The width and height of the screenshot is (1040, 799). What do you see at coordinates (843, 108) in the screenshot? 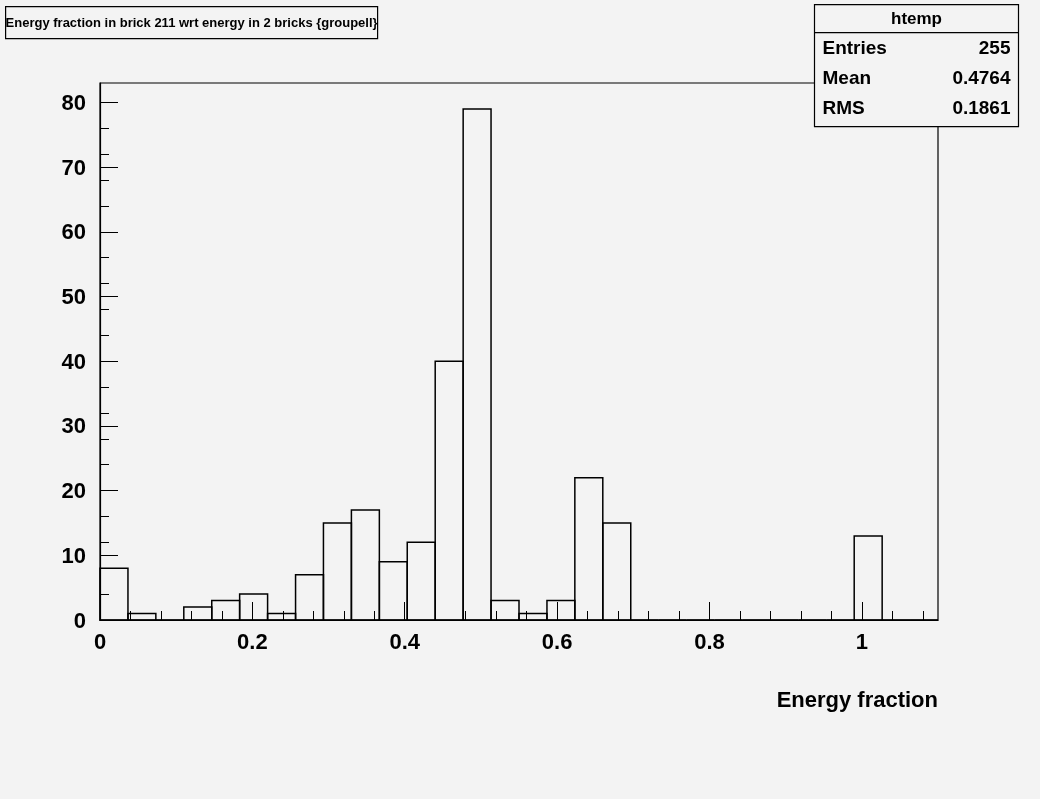
I see `annotation: RMS` at bounding box center [843, 108].